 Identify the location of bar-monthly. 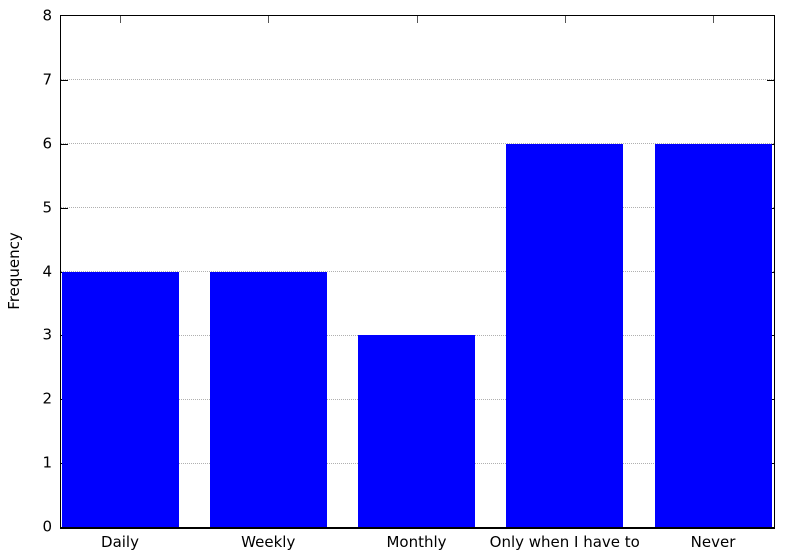
(416, 431).